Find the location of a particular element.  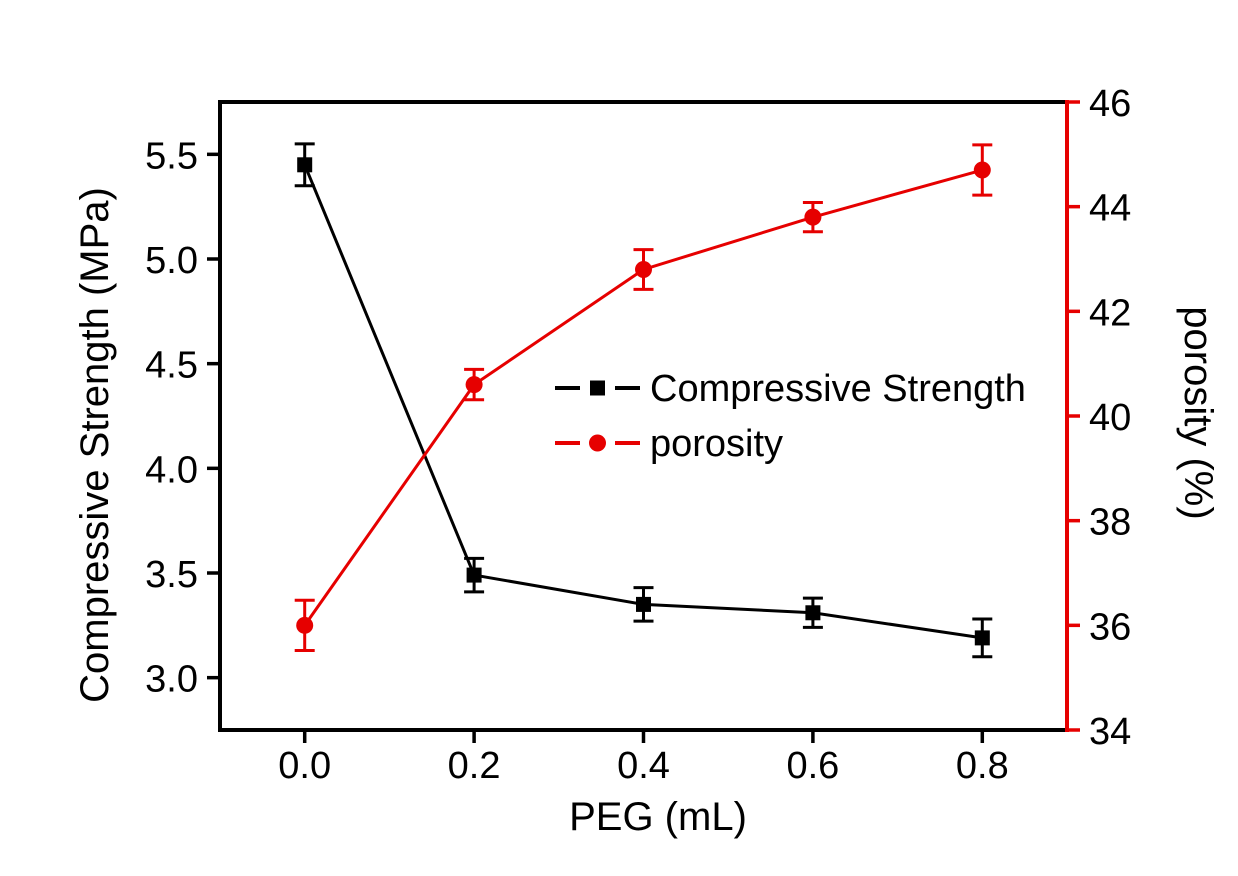

y-right-tick-label: 46 is located at coordinates (1110, 104).